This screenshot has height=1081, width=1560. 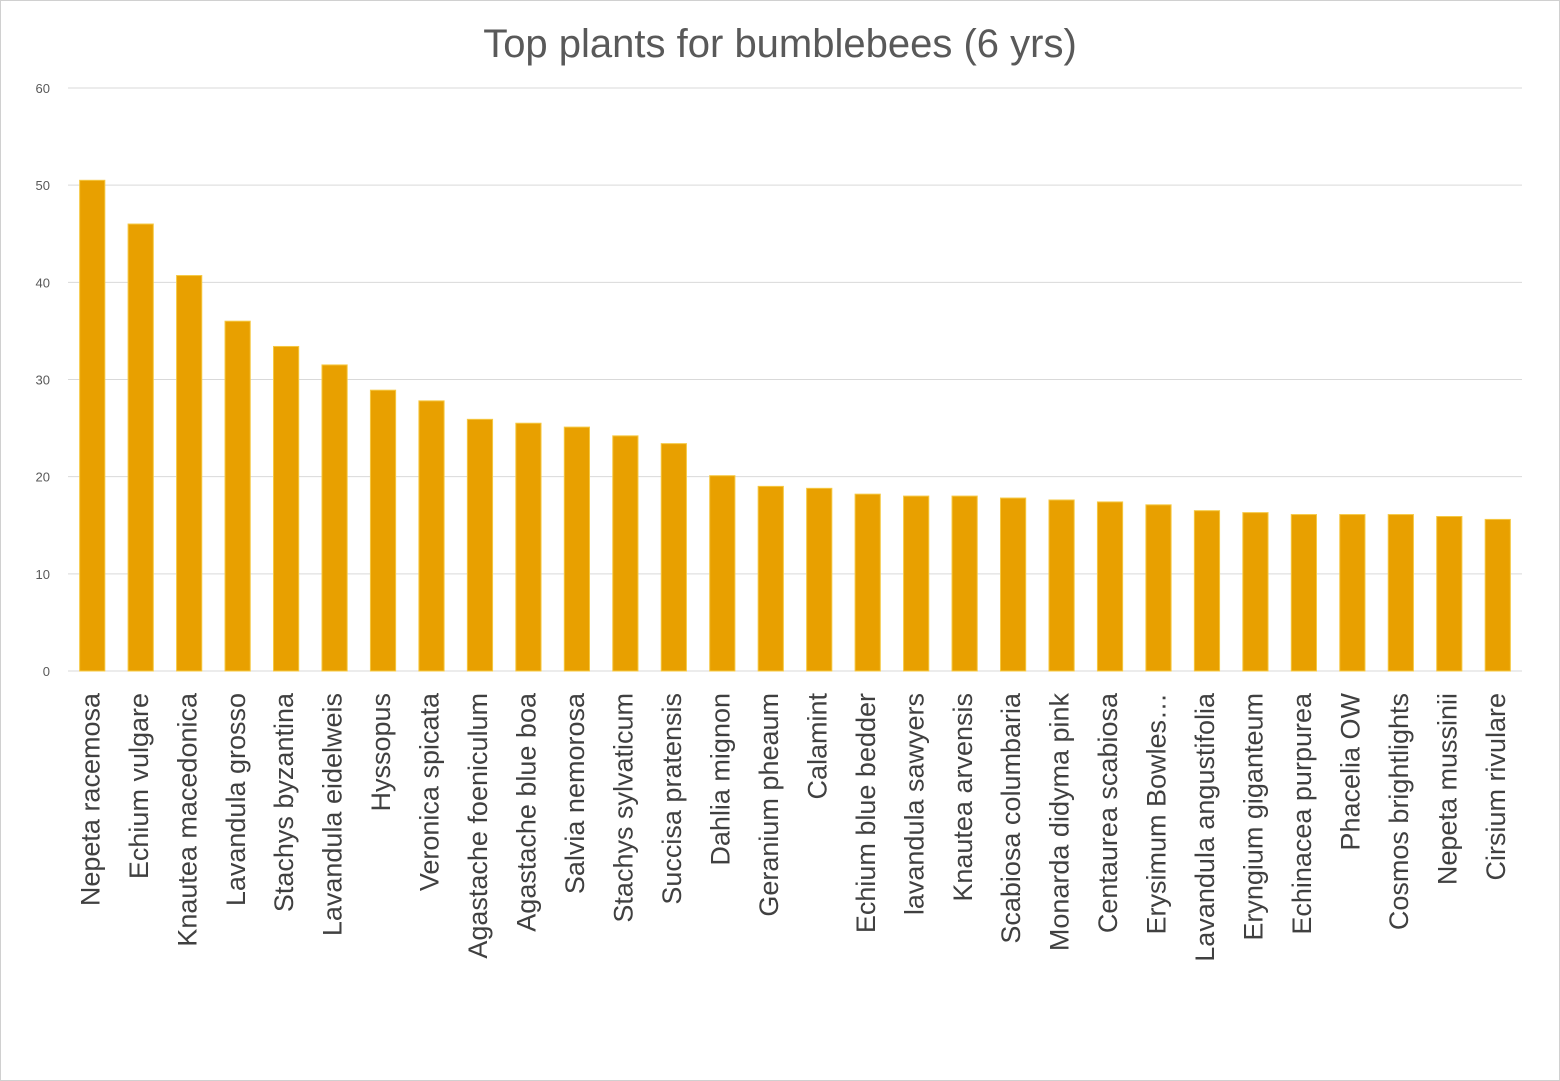 What do you see at coordinates (333, 814) in the screenshot?
I see `x-tick-label: Lavandula eidelweis` at bounding box center [333, 814].